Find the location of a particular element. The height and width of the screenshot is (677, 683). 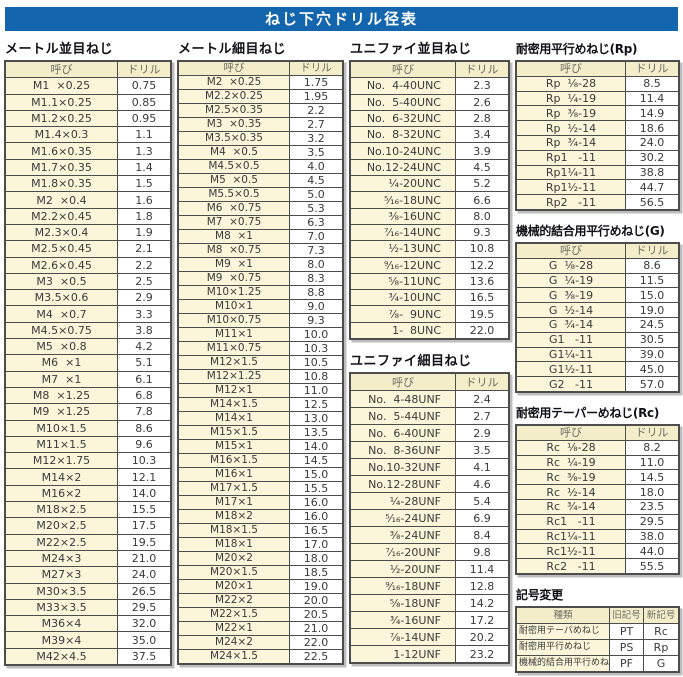

thread-name-cell: M2.2×0.25 is located at coordinates (233, 96).